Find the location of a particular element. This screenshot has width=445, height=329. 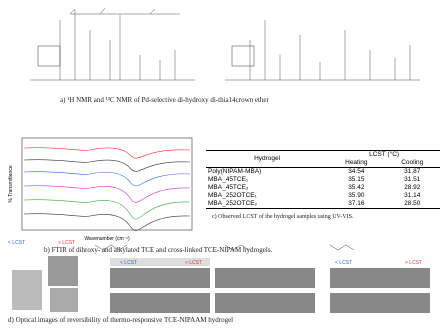

table-cell: 34.54 is located at coordinates (356, 171).